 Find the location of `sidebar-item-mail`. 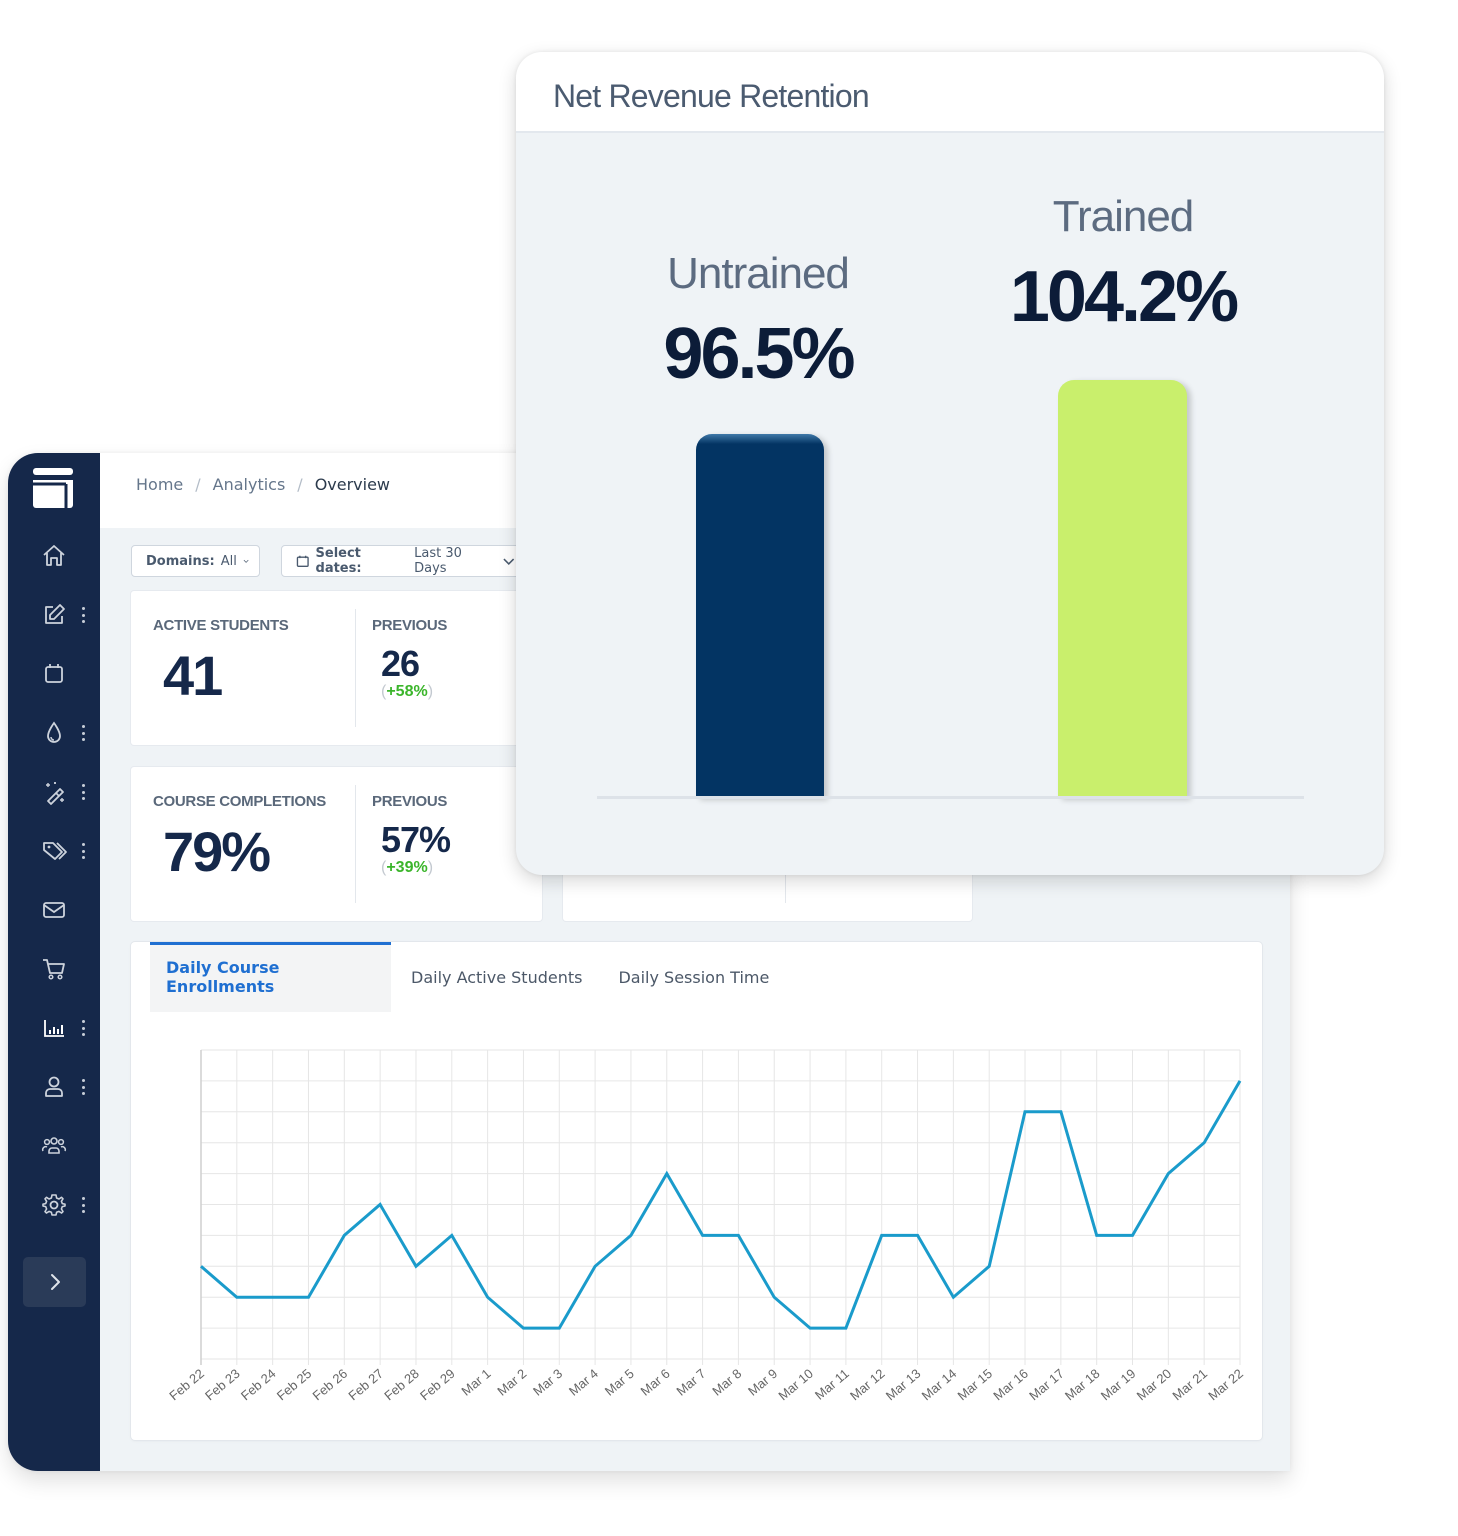

sidebar-item-mail is located at coordinates (54, 910).